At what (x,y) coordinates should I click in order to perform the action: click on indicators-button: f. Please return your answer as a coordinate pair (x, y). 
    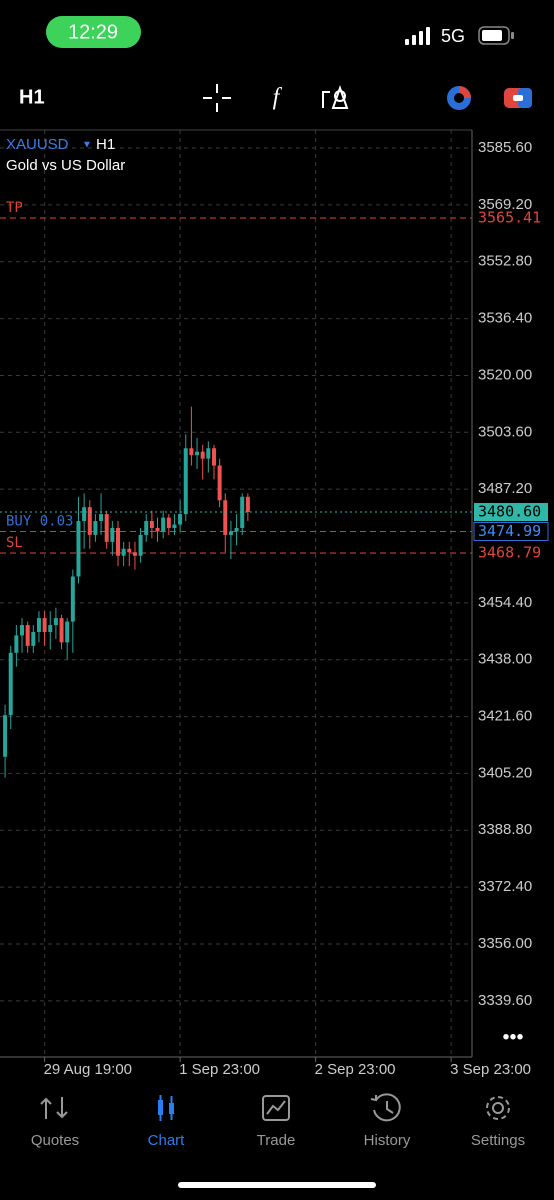
    Looking at the image, I should click on (278, 98).